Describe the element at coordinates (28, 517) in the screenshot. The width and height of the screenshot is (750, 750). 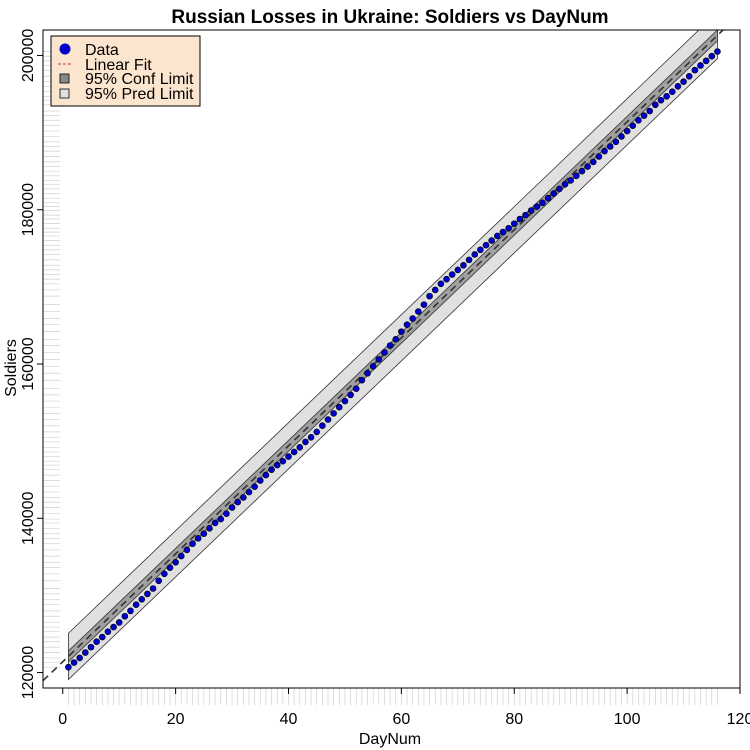
I see `y-tick-label: 140000` at that location.